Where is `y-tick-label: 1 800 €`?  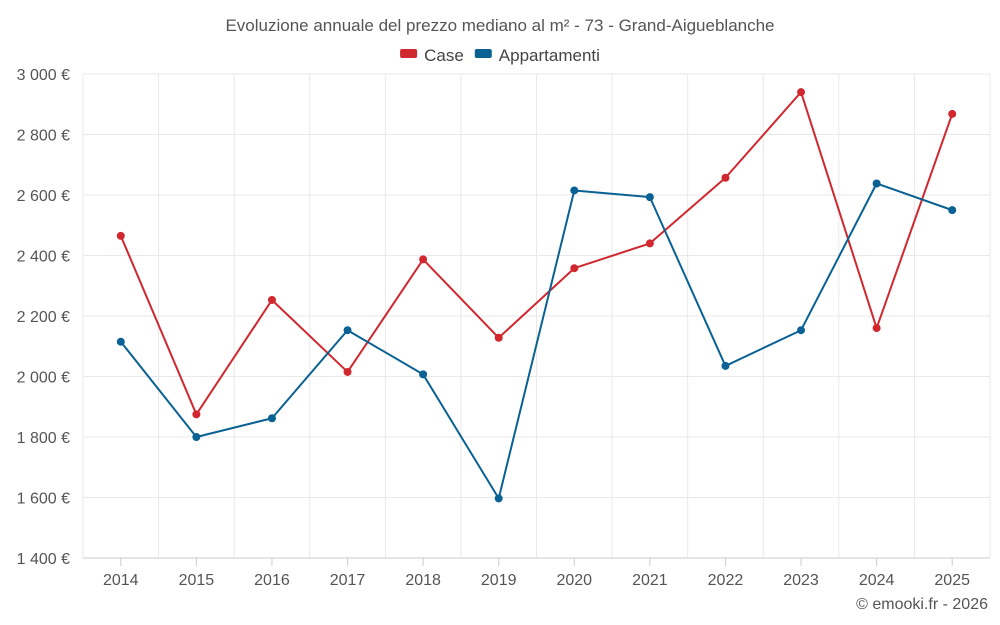 y-tick-label: 1 800 € is located at coordinates (43, 438).